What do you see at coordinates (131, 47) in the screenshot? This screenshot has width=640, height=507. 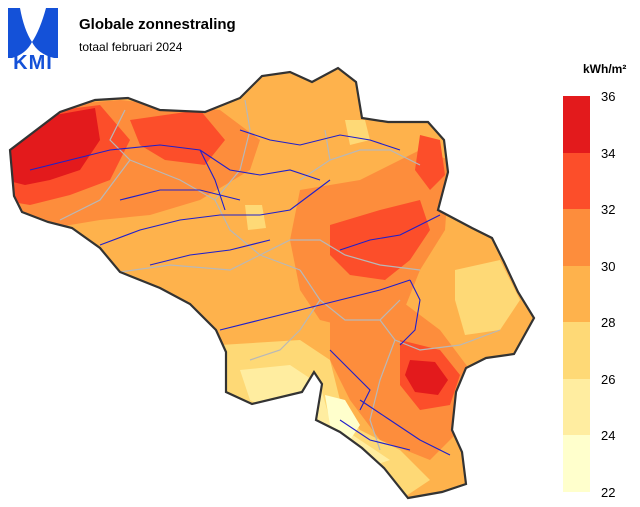 I see `map-subtitle: totaal februari 2024` at bounding box center [131, 47].